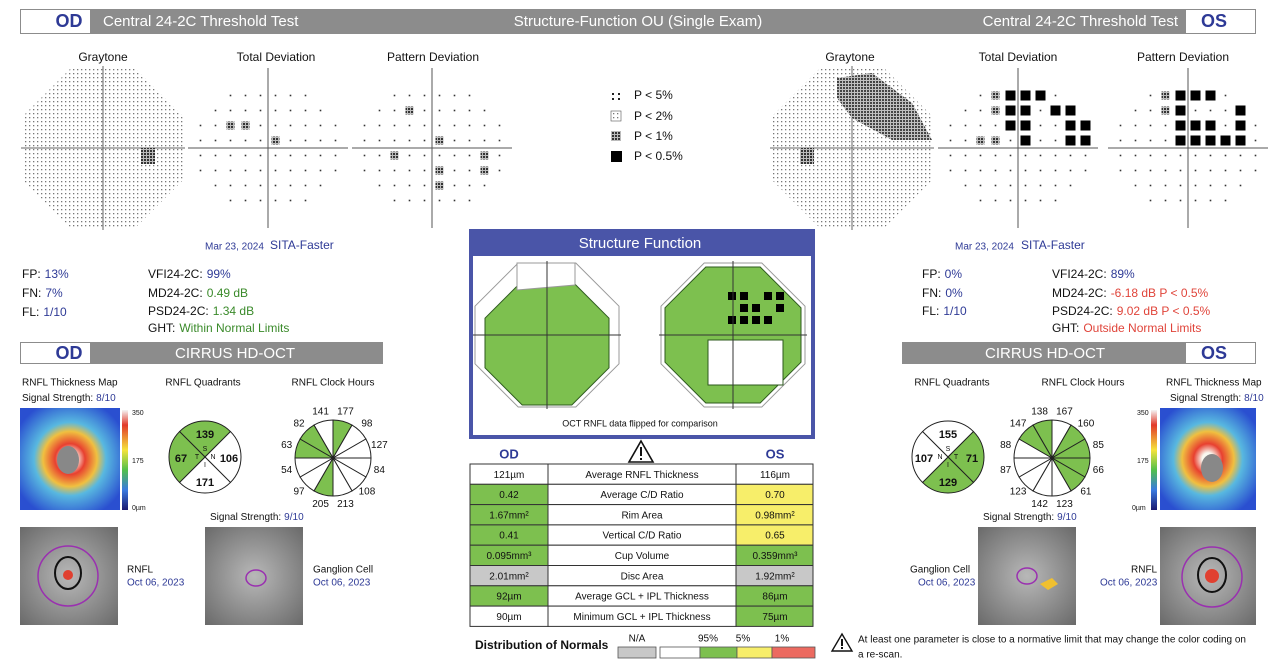 This screenshot has height=664, width=1276. What do you see at coordinates (181, 459) in the screenshot?
I see `quadrant-value: 67` at bounding box center [181, 459].